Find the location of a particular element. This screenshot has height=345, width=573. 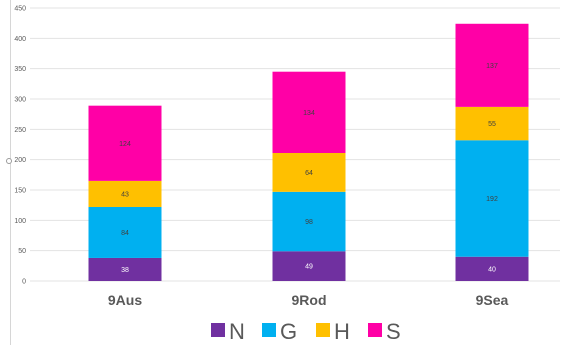

data-label: 84 is located at coordinates (125, 233).